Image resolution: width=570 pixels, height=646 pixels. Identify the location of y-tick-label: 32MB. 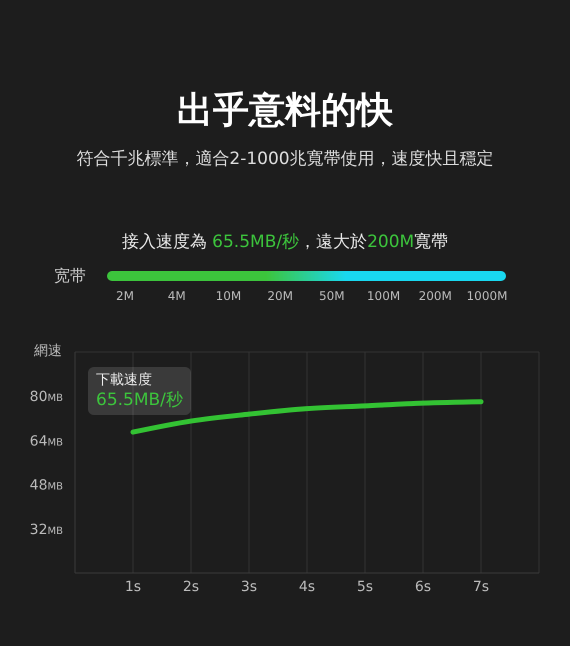
(47, 530).